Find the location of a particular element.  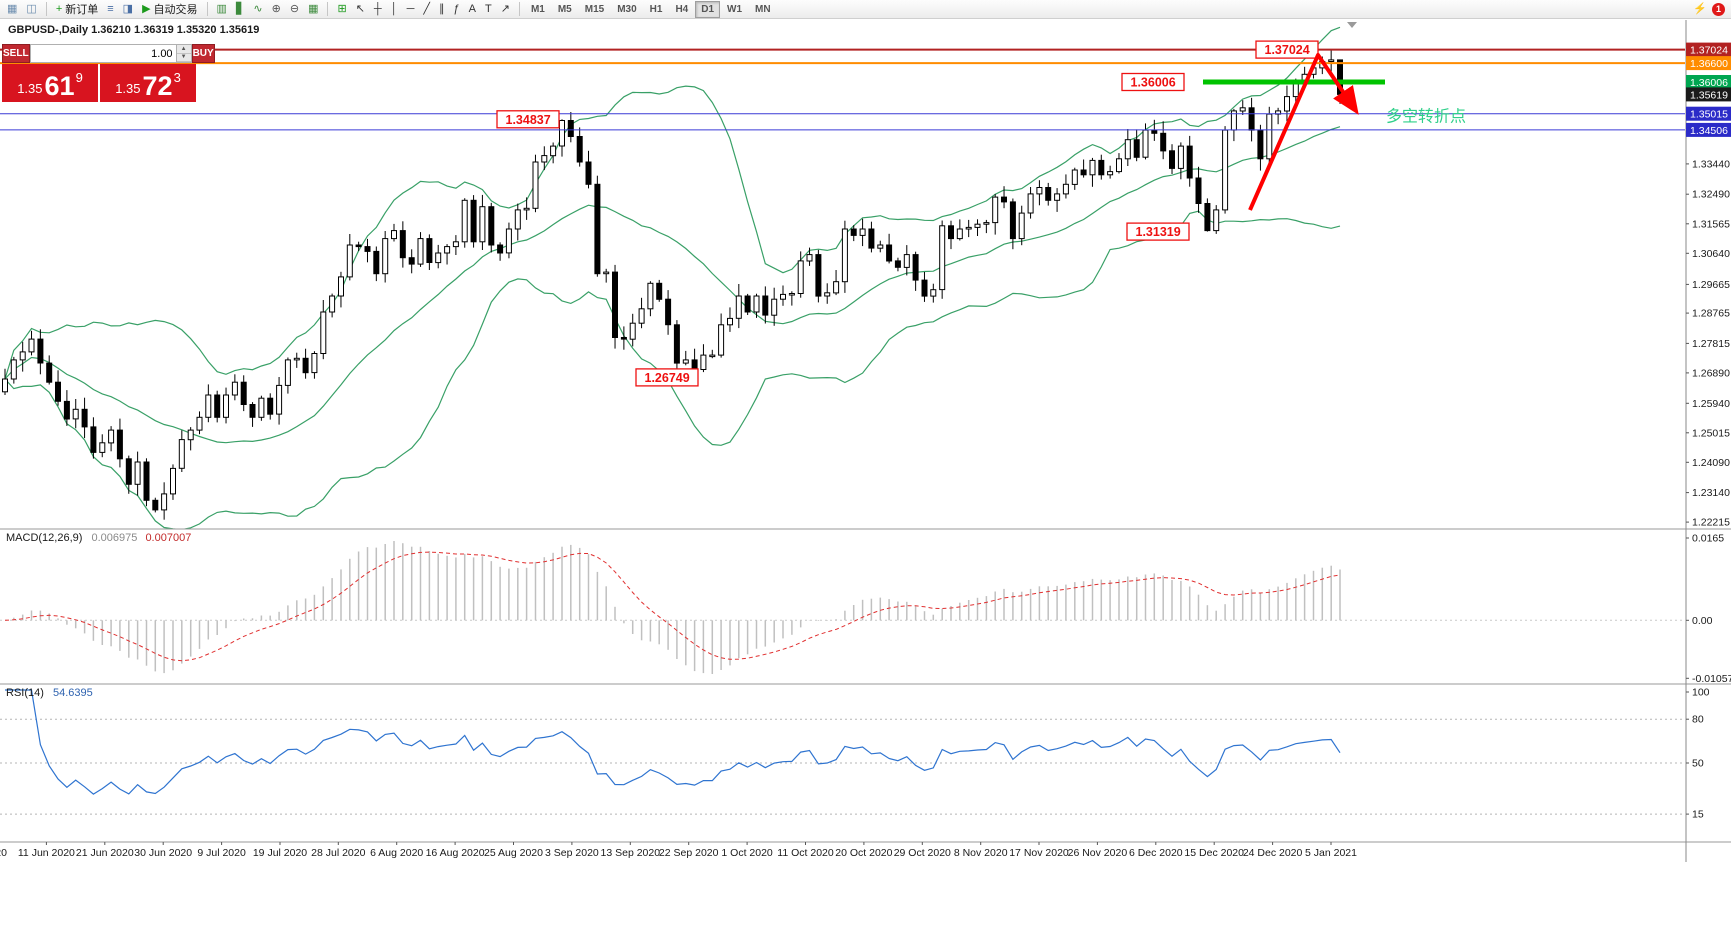

new-chart-icon: ▦ is located at coordinates (12, 8).